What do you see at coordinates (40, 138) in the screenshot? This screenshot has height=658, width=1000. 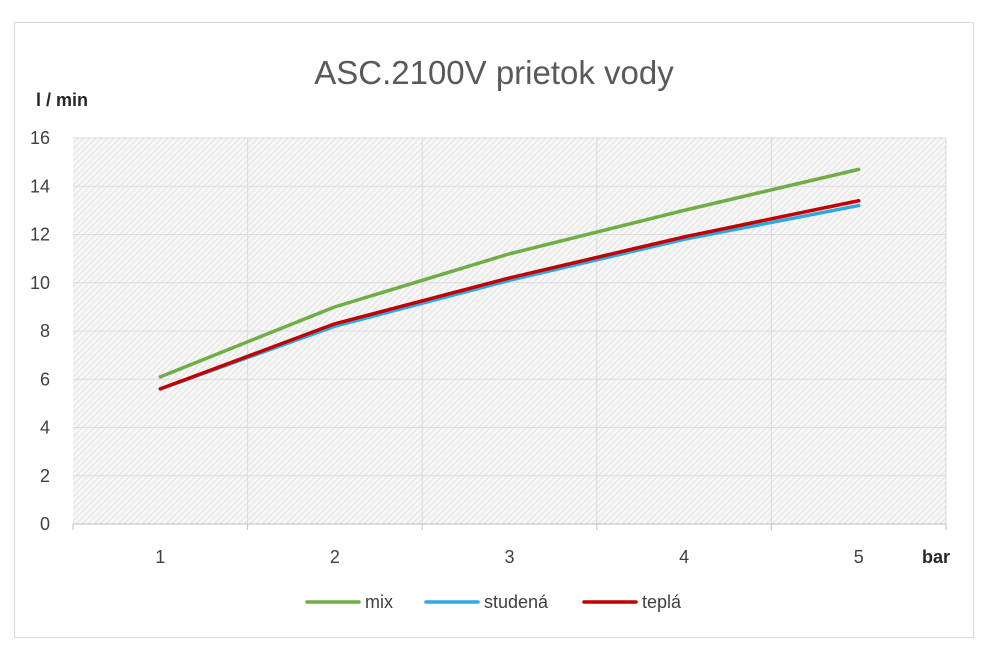 I see `y-tick-label: 16` at bounding box center [40, 138].